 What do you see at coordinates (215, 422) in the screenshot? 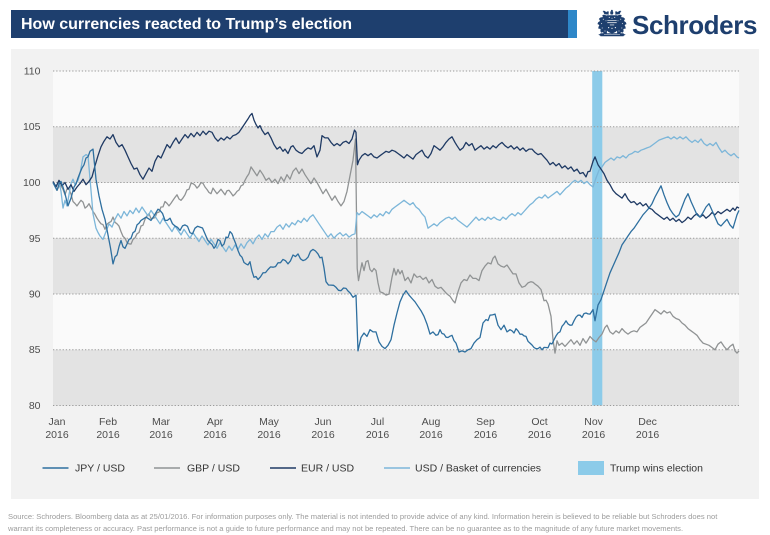
I see `svg-text: Apr` at bounding box center [215, 422].